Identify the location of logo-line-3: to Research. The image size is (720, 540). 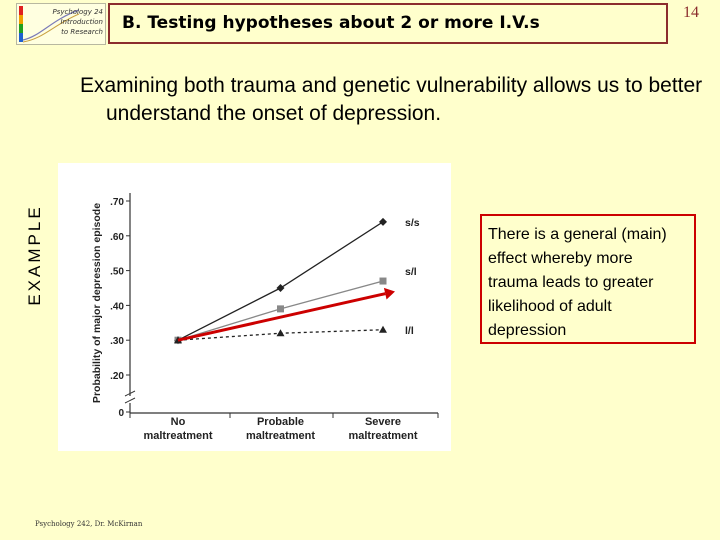
(82, 32).